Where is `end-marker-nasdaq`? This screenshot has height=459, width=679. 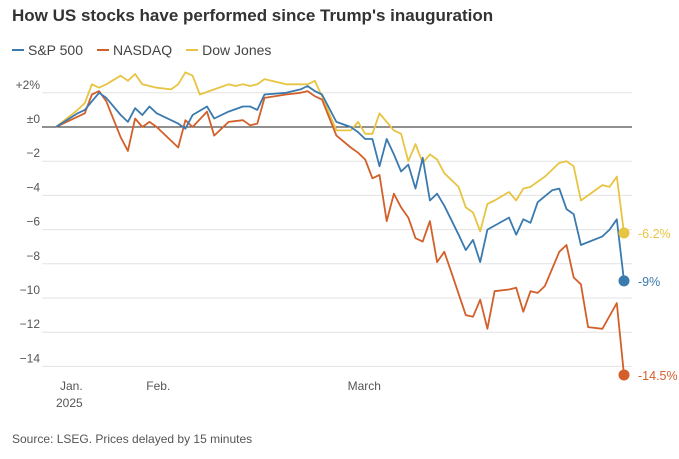 end-marker-nasdaq is located at coordinates (624, 375).